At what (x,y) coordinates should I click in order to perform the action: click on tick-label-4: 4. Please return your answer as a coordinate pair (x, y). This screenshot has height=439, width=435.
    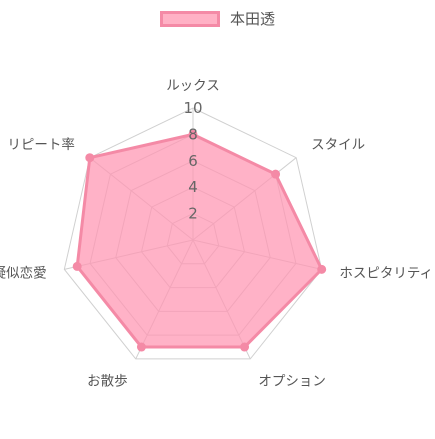
    Looking at the image, I should click on (193, 187).